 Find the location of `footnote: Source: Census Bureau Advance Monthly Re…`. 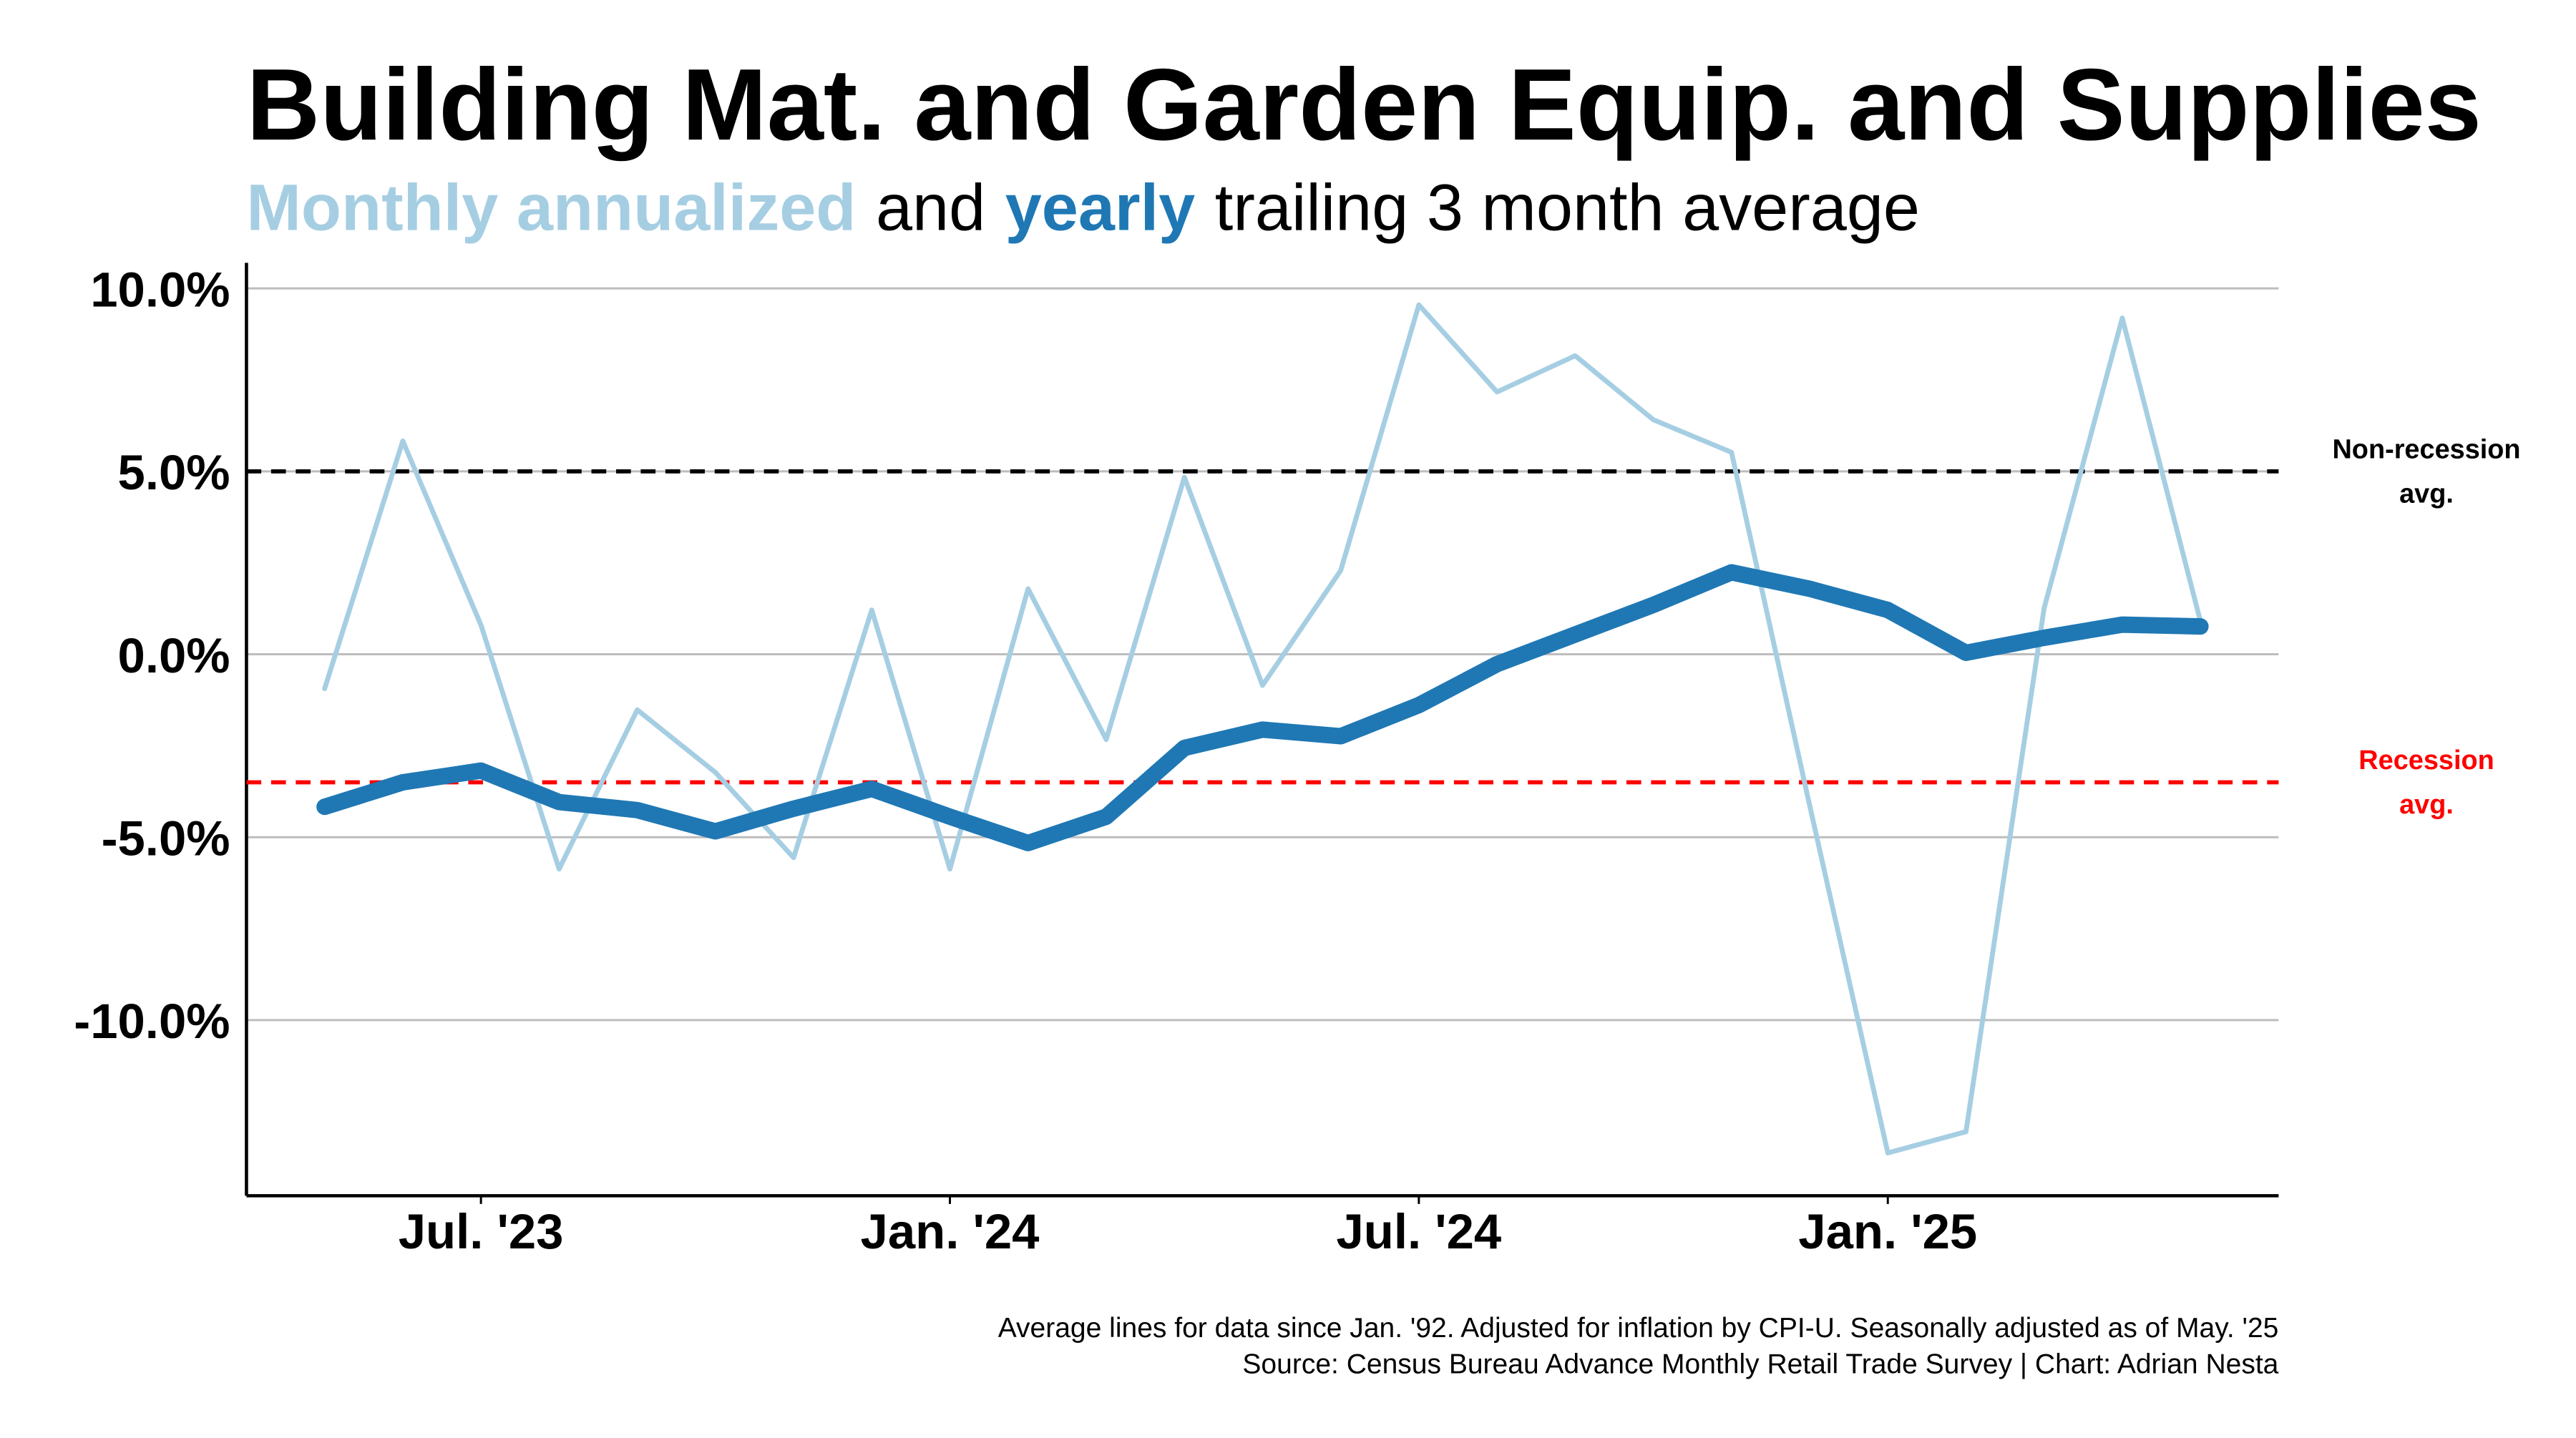

footnote: Source: Census Bureau Advance Monthly Re… is located at coordinates (1760, 1364).